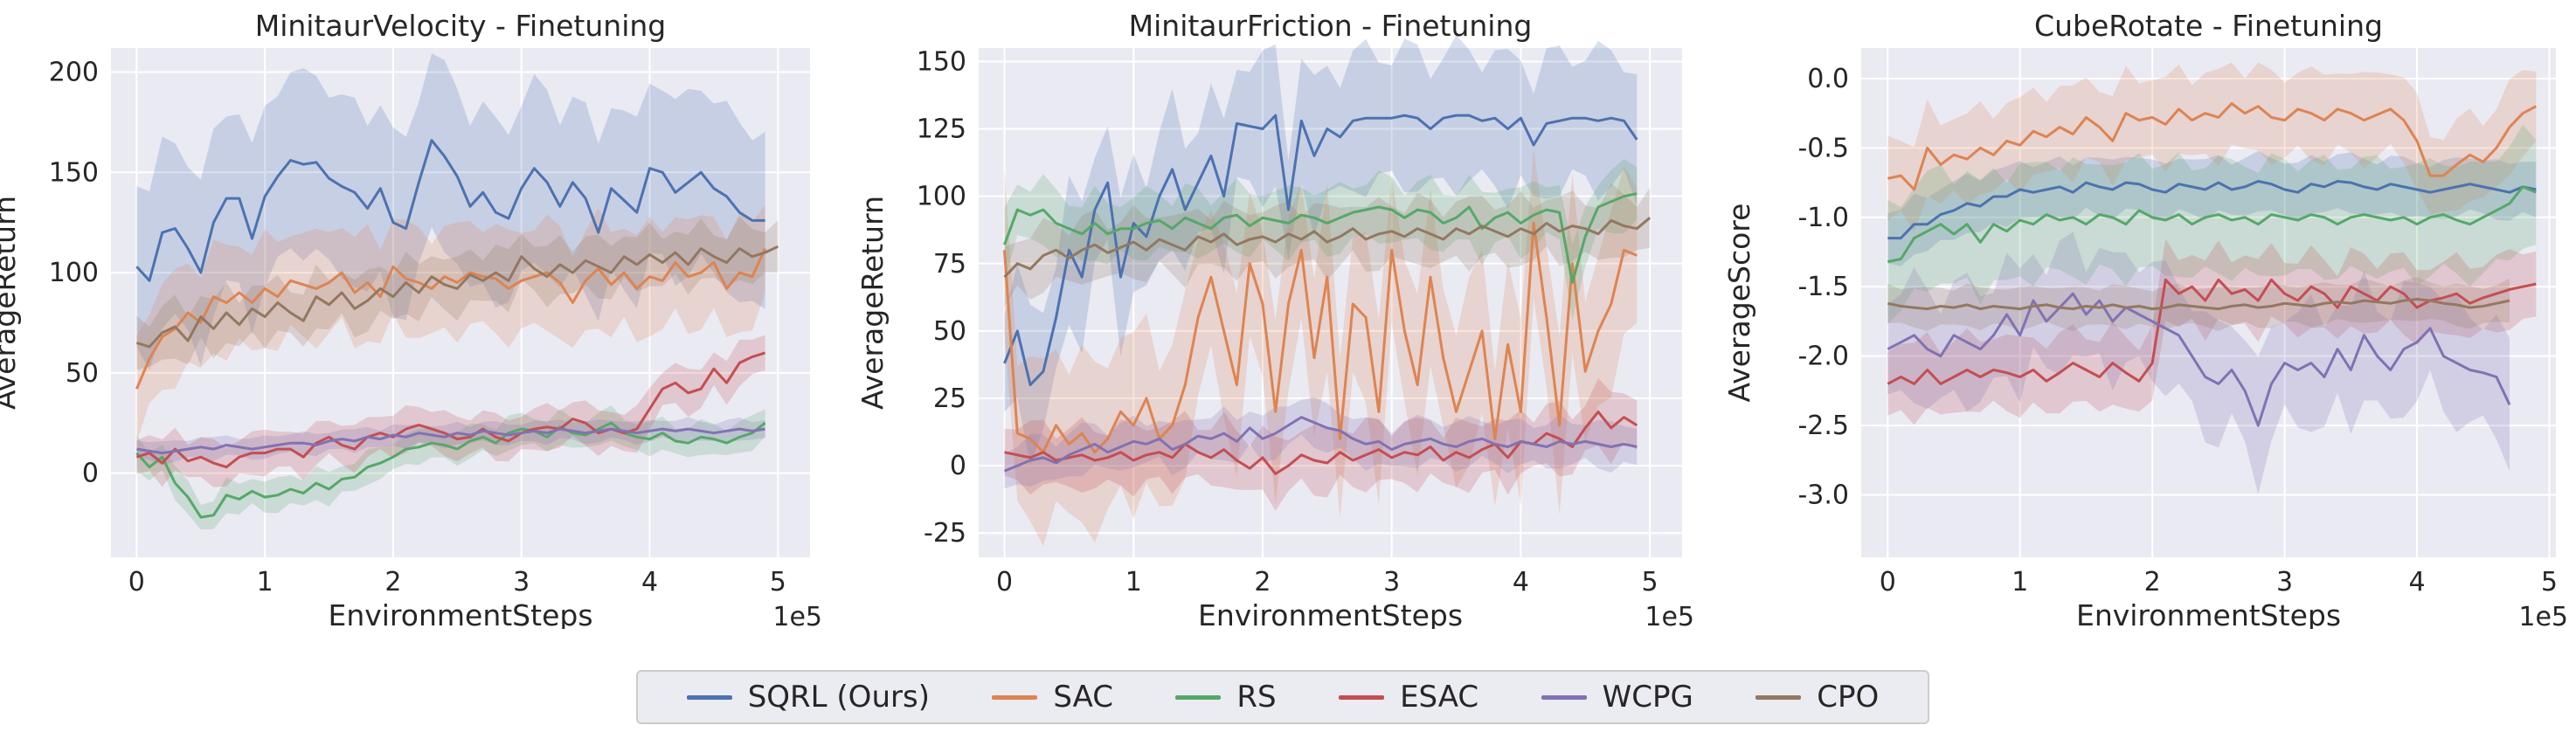 This screenshot has height=746, width=2576. What do you see at coordinates (74, 73) in the screenshot?
I see `y-tick-label: 200` at bounding box center [74, 73].